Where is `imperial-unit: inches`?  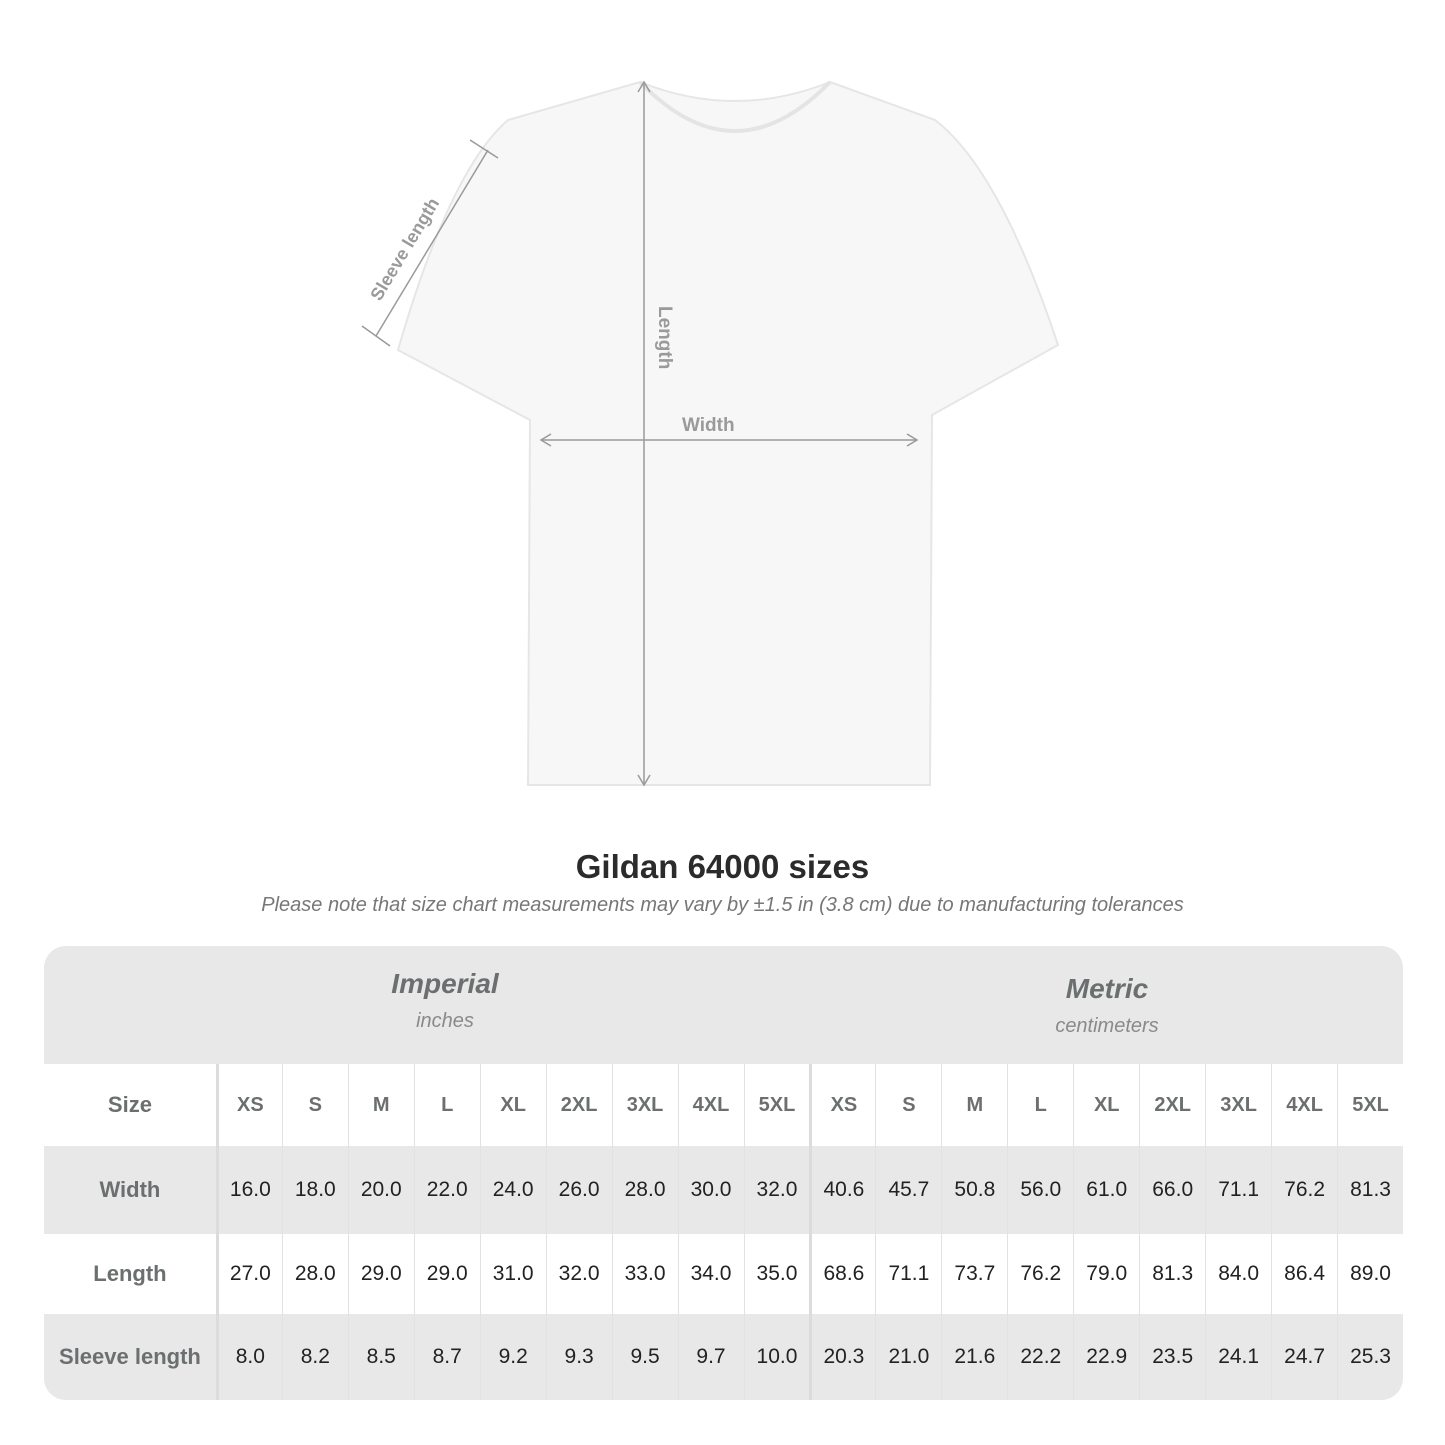 imperial-unit: inches is located at coordinates (445, 1021).